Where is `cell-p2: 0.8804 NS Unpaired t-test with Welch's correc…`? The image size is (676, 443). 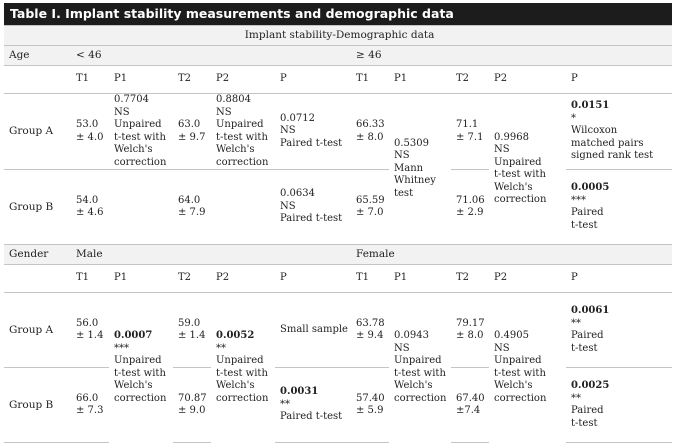
cell-p2: 0.8804 NS Unpaired t-test with Welch's correc… is located at coordinates (243, 131).